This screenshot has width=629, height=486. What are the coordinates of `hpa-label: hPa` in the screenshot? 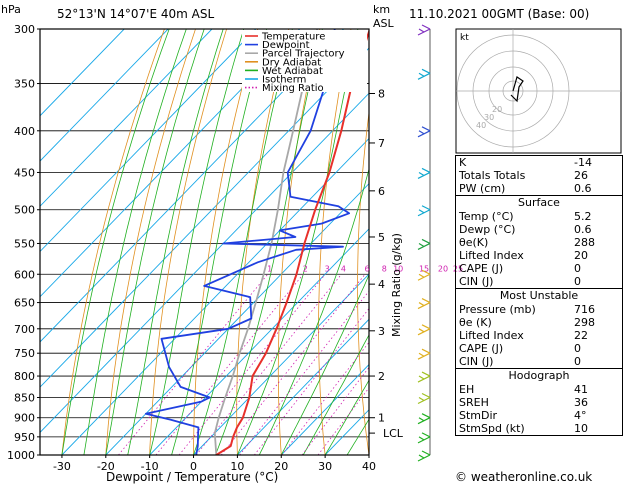 It's located at (11, 9).